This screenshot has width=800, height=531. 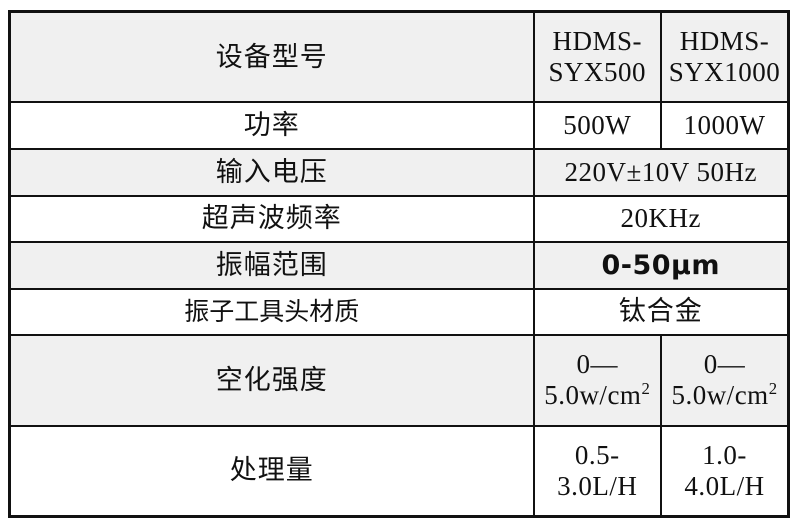 I want to click on row-label-cavitation: 空化强度, so click(x=271, y=380).